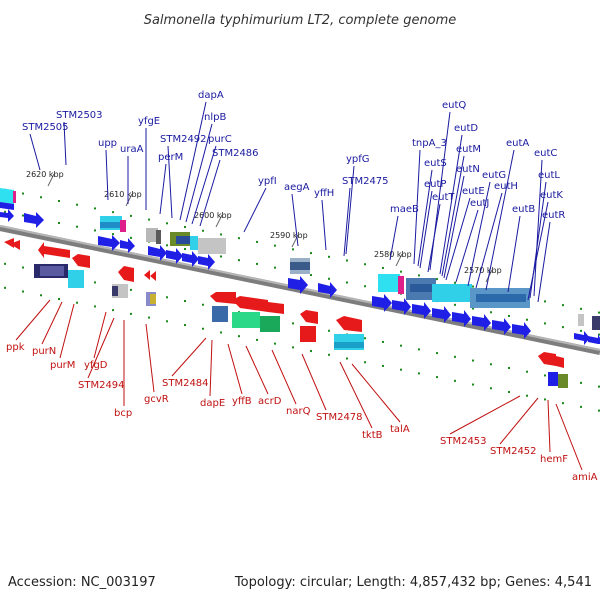 Image resolution: width=600 pixels, height=600 pixels. I want to click on gene-label-gcvr: gcvR, so click(156, 399).